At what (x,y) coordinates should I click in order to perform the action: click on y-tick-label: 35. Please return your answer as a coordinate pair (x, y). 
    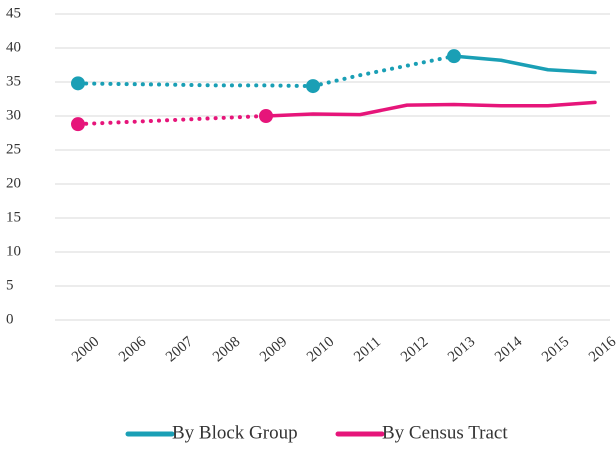
    Looking at the image, I should click on (13, 81).